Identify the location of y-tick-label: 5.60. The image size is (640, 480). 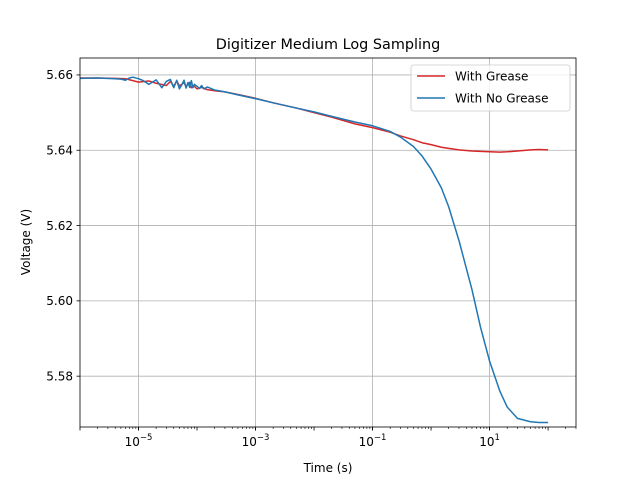
(59, 301).